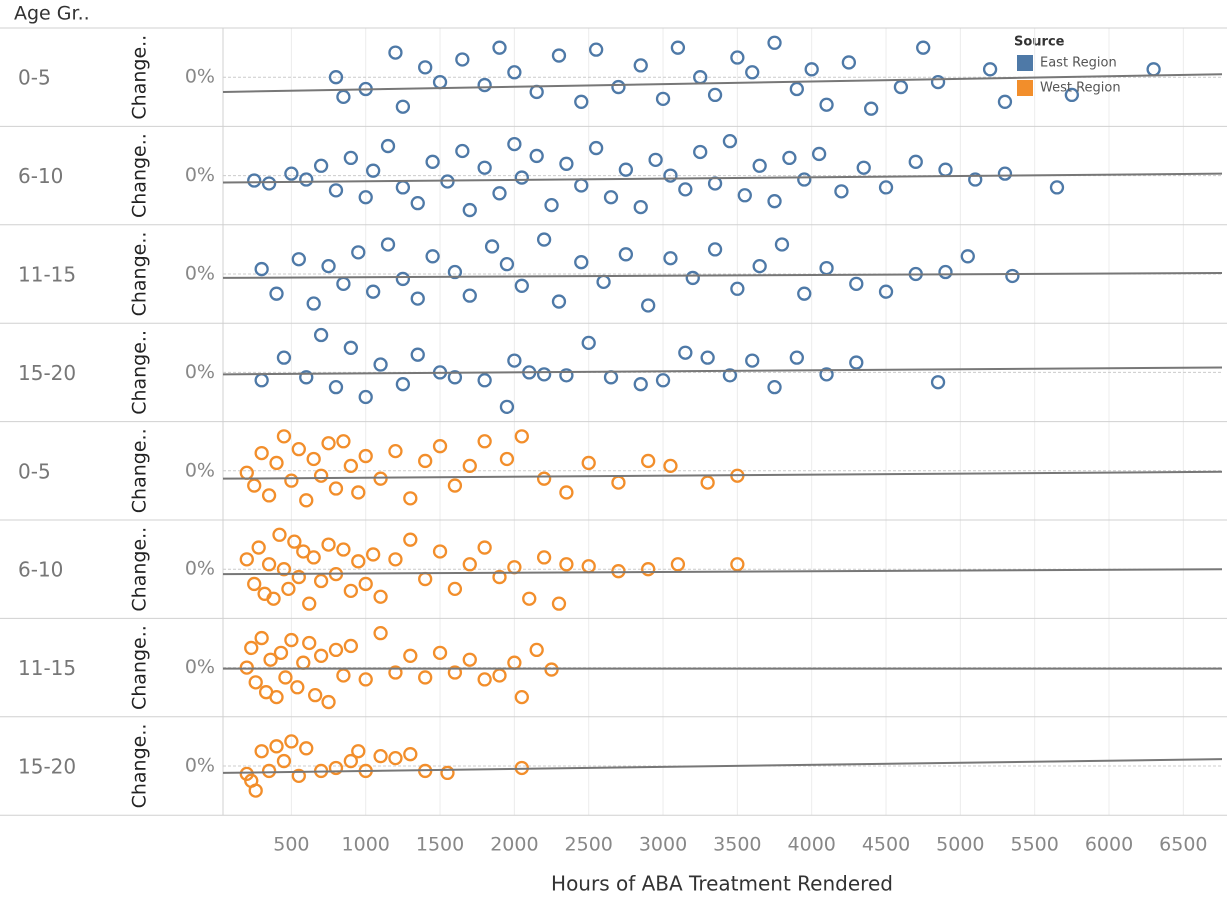 The image size is (1227, 897). Describe the element at coordinates (1080, 88) in the screenshot. I see `legend-label: West Region` at that location.